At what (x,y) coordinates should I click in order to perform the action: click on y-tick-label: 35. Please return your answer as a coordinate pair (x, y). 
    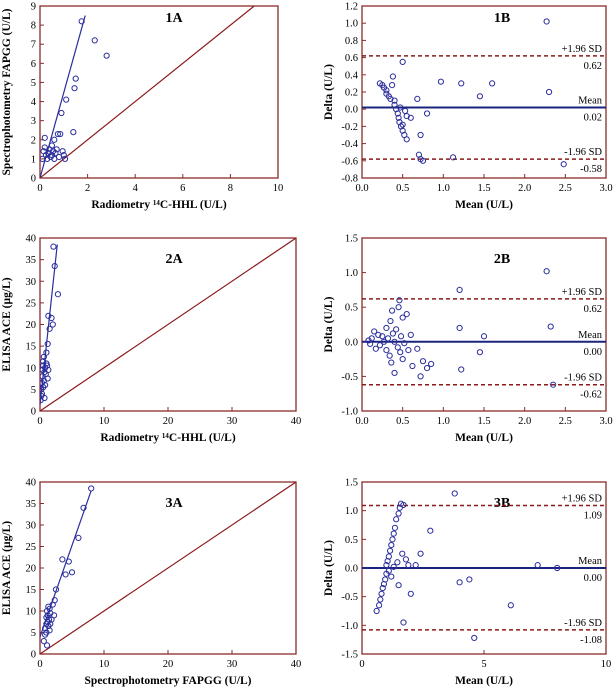
    Looking at the image, I should click on (31, 260).